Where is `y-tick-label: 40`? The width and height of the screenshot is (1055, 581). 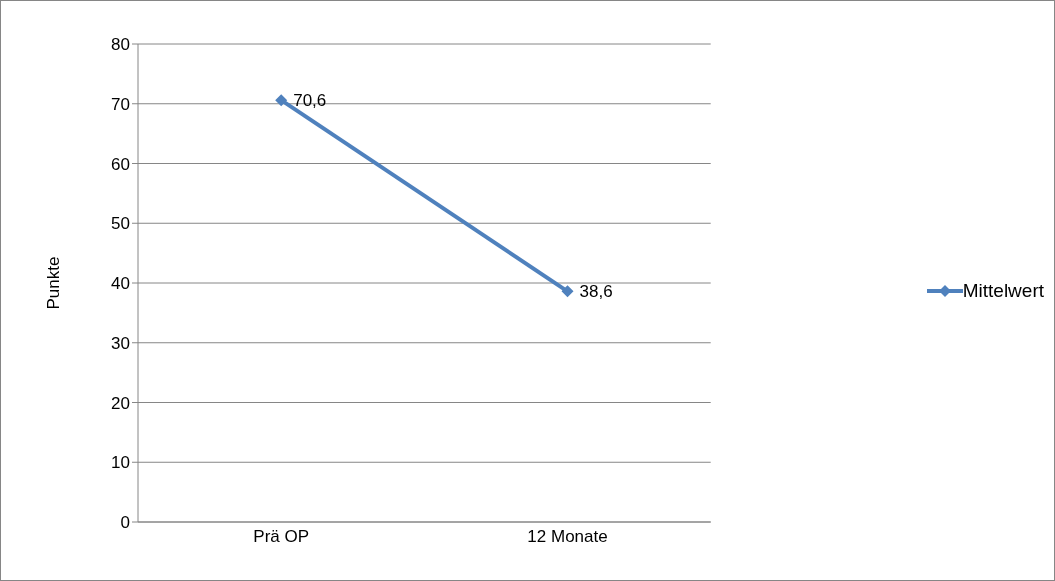
y-tick-label: 40 is located at coordinates (120, 284).